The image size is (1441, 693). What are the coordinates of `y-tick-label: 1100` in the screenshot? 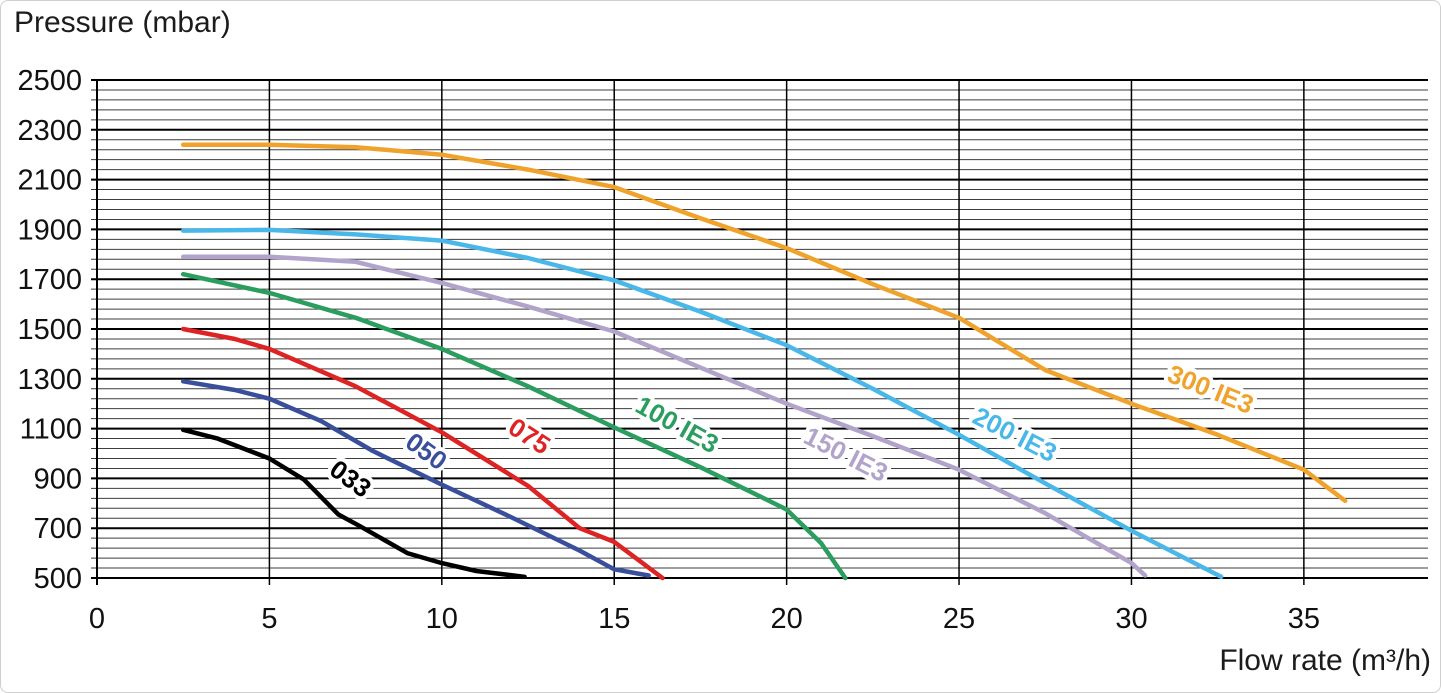 It's located at (51, 430).